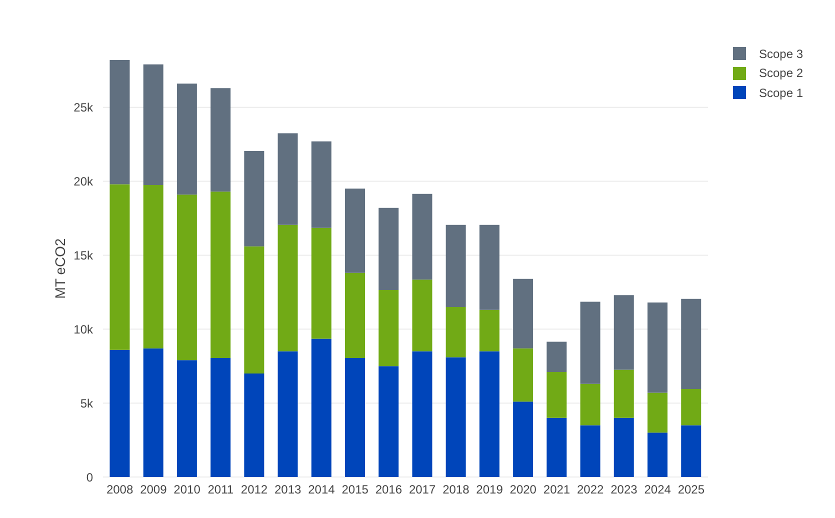  What do you see at coordinates (254, 489) in the screenshot?
I see `x-tick-label: 2012` at bounding box center [254, 489].